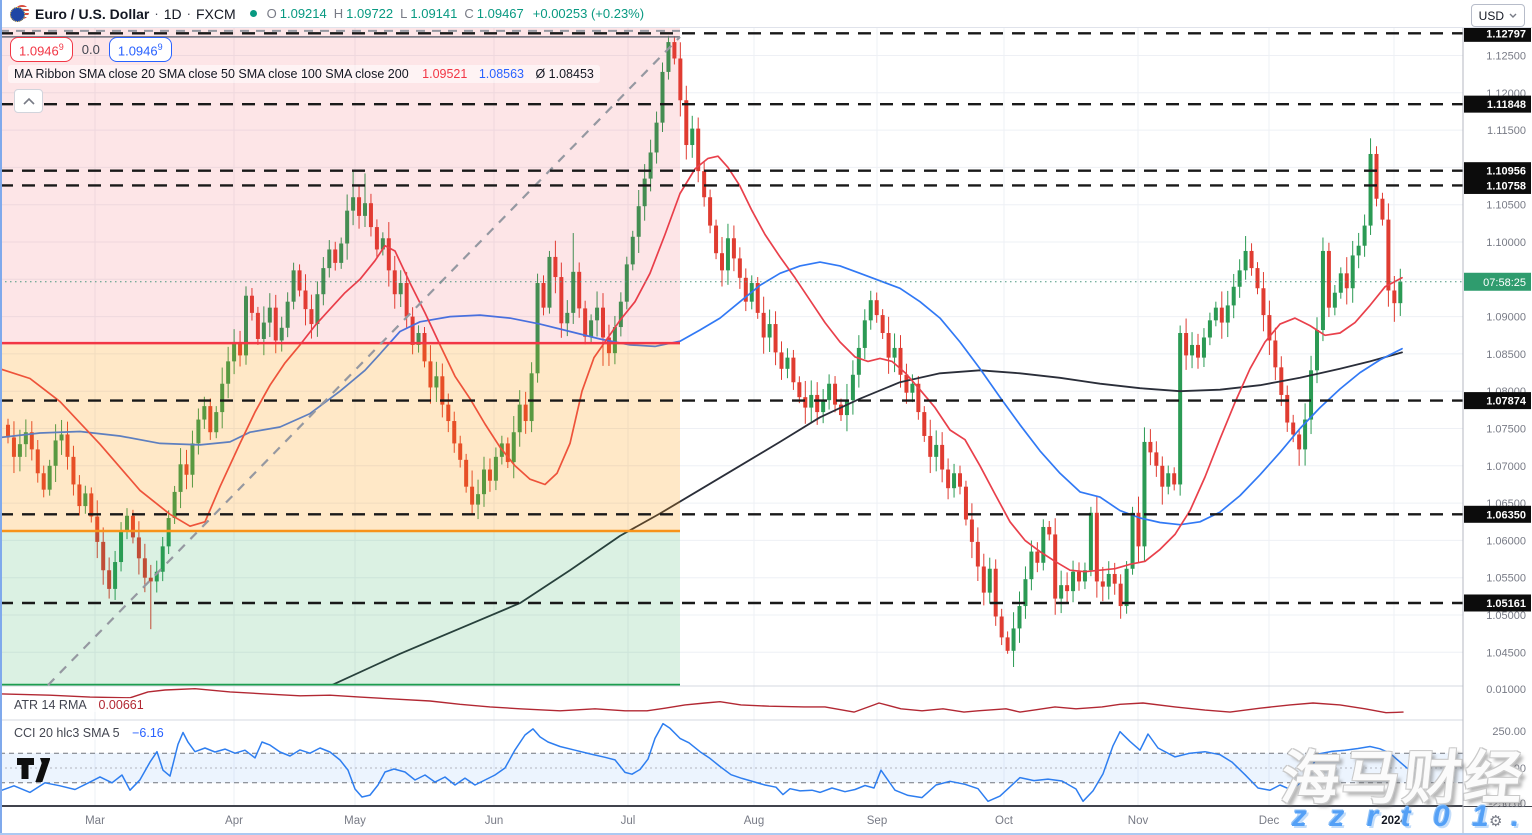 Image resolution: width=1532 pixels, height=835 pixels. I want to click on time-axis: Mar Apr May Jun Jul Aug Sep Oct Nov Dec 2024, so click(746, 821).